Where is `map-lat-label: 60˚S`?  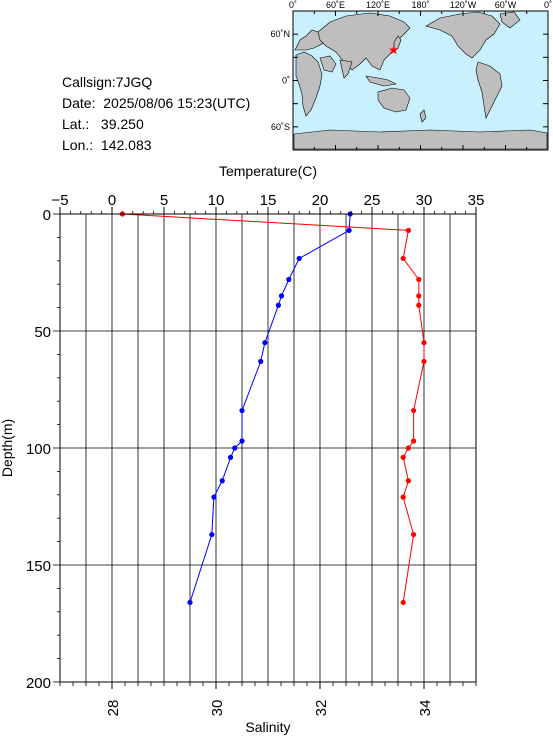 map-lat-label: 60˚S is located at coordinates (280, 127).